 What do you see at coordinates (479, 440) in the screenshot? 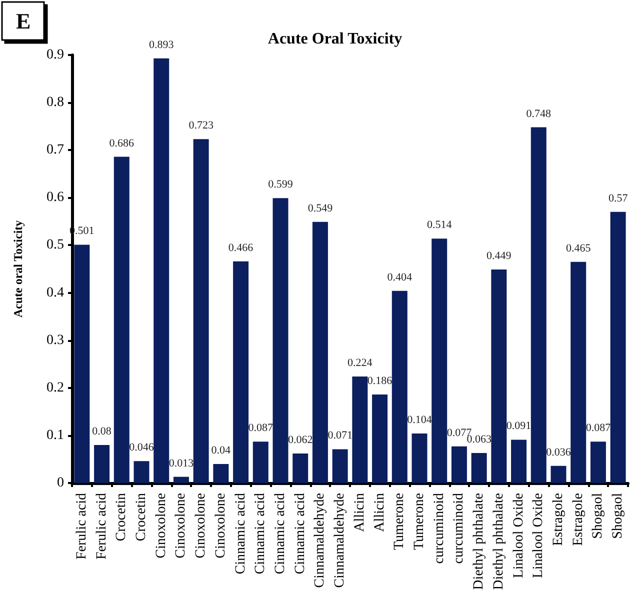
I see `data-label: 0.063` at bounding box center [479, 440].